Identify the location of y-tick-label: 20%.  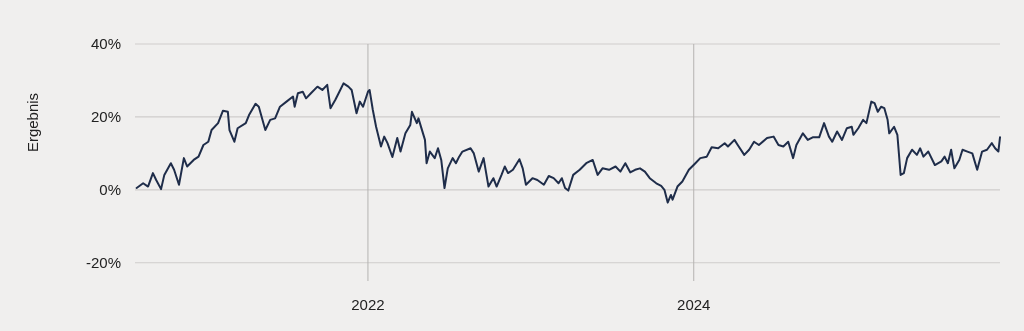
(105, 117).